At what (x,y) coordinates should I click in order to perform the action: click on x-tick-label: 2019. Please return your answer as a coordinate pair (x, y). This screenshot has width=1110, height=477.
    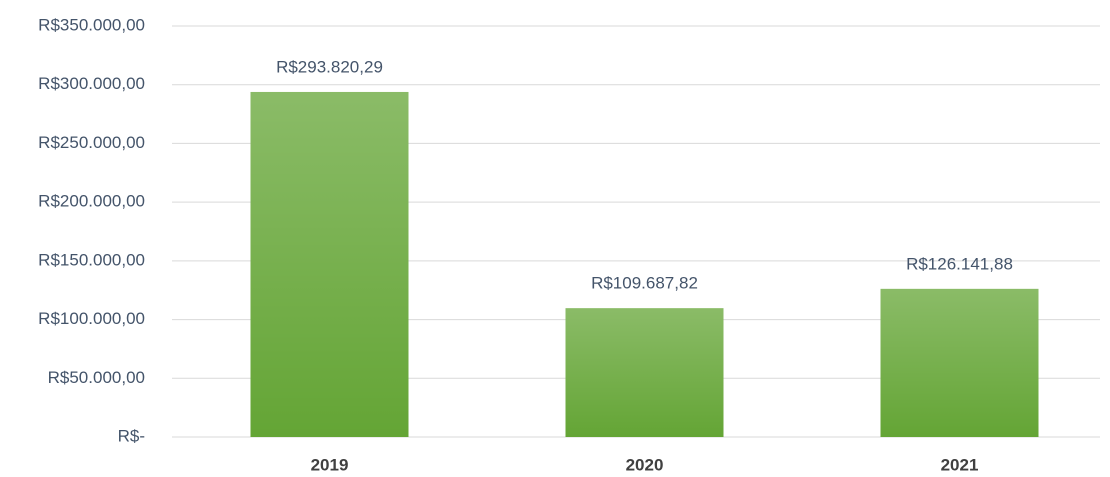
    Looking at the image, I should click on (330, 464).